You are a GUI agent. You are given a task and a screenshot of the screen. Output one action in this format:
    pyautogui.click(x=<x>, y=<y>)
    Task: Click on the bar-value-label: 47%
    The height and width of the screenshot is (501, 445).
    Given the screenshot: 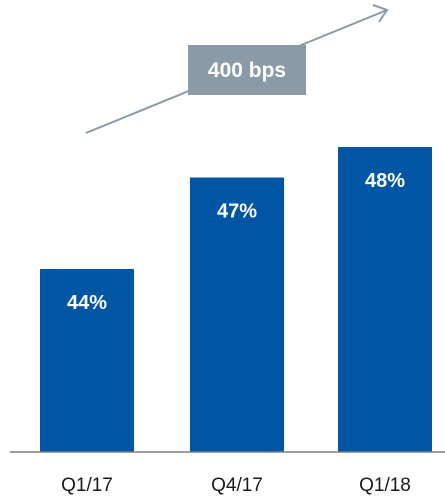 What is the action you would take?
    pyautogui.click(x=237, y=212)
    